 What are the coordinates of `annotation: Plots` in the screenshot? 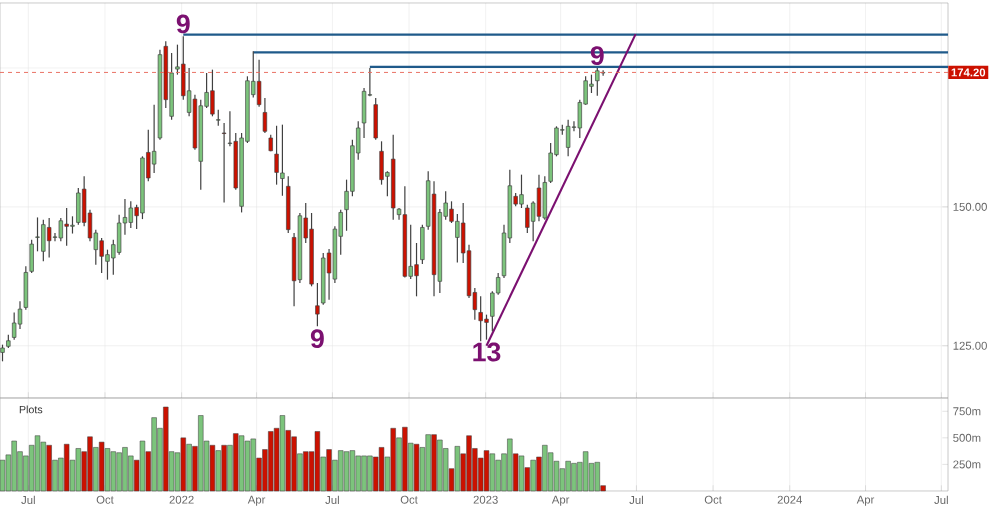 It's located at (31, 409).